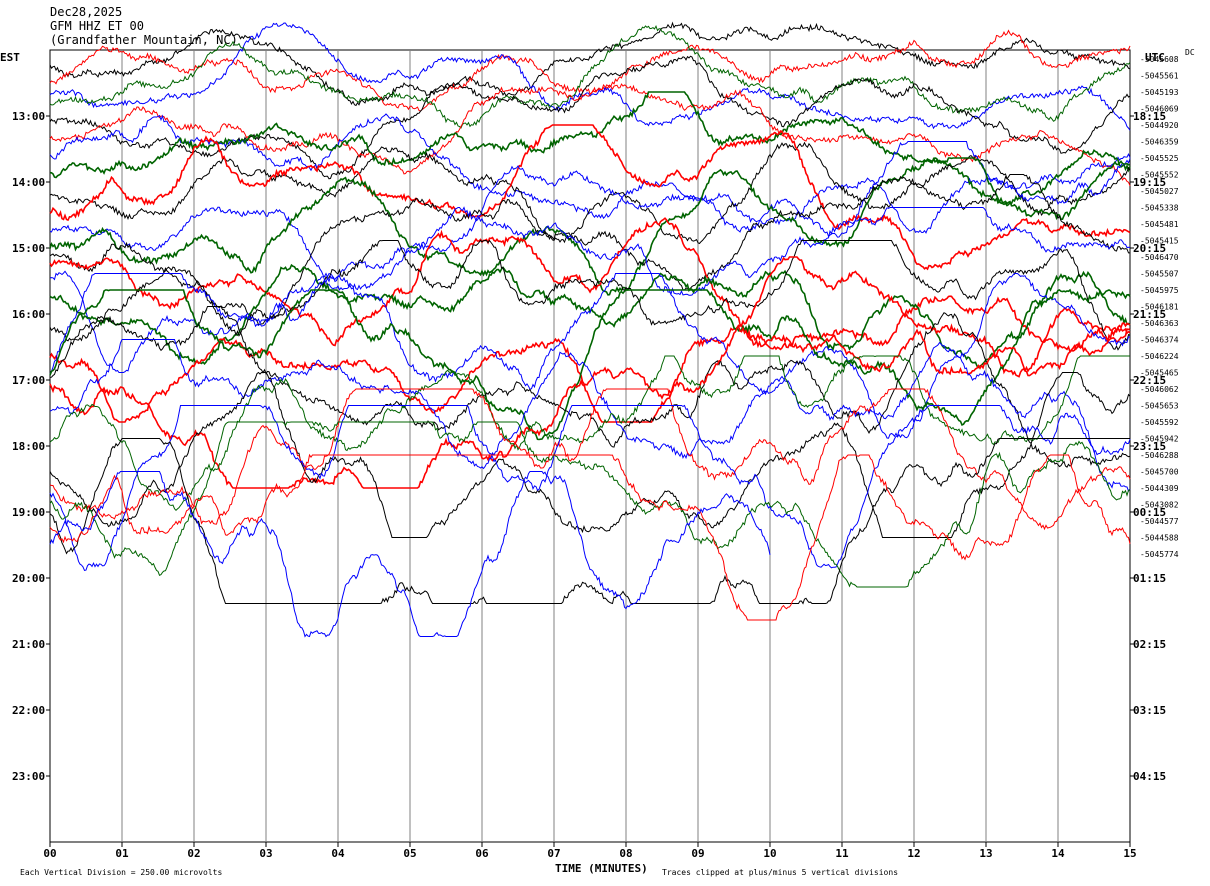  What do you see at coordinates (28, 116) in the screenshot?
I see `left-hour-label: 13:00` at bounding box center [28, 116].